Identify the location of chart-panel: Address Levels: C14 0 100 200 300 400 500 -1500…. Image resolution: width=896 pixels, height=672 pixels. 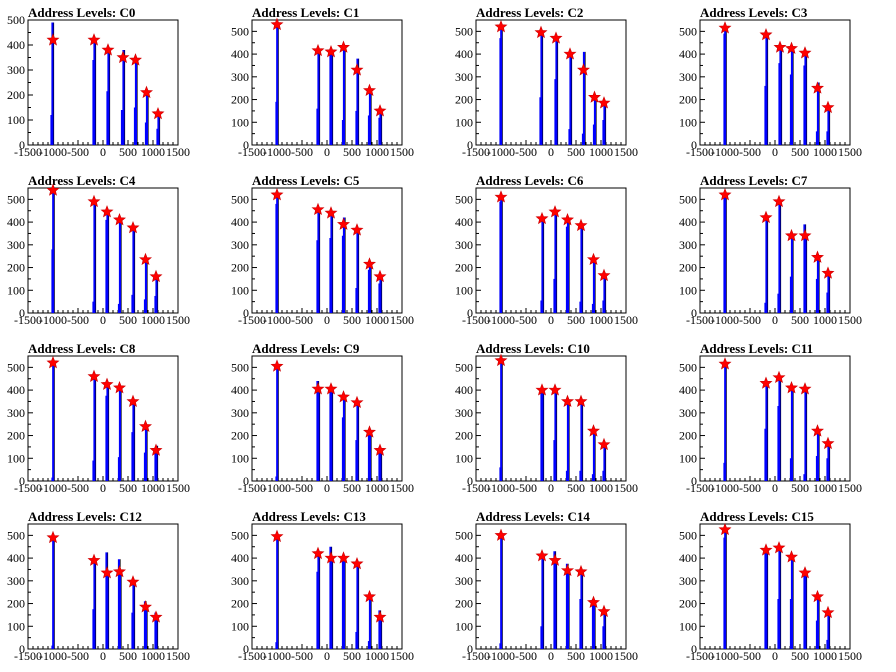
(546, 586).